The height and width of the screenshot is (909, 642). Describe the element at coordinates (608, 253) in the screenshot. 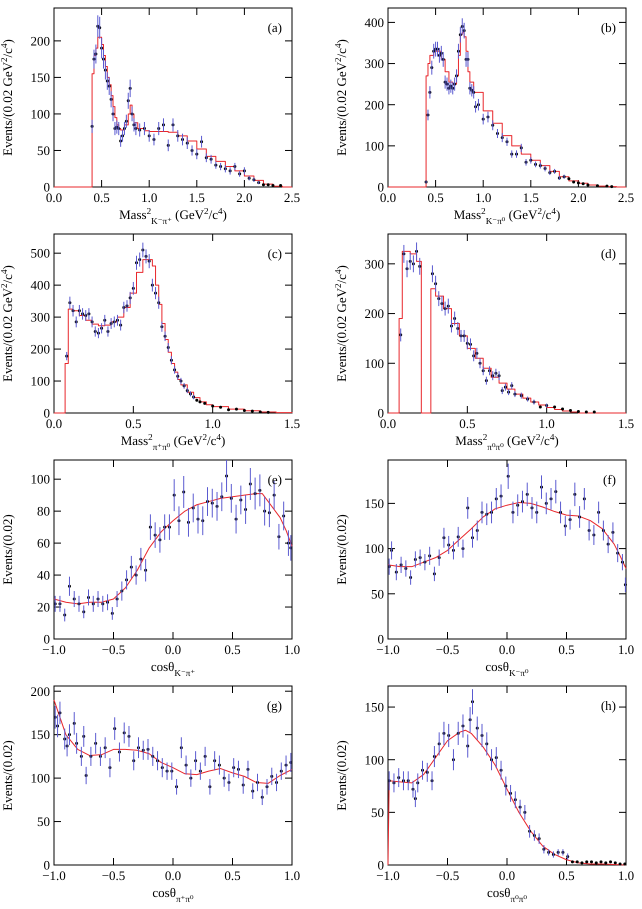

I see `annotation: (d)` at that location.